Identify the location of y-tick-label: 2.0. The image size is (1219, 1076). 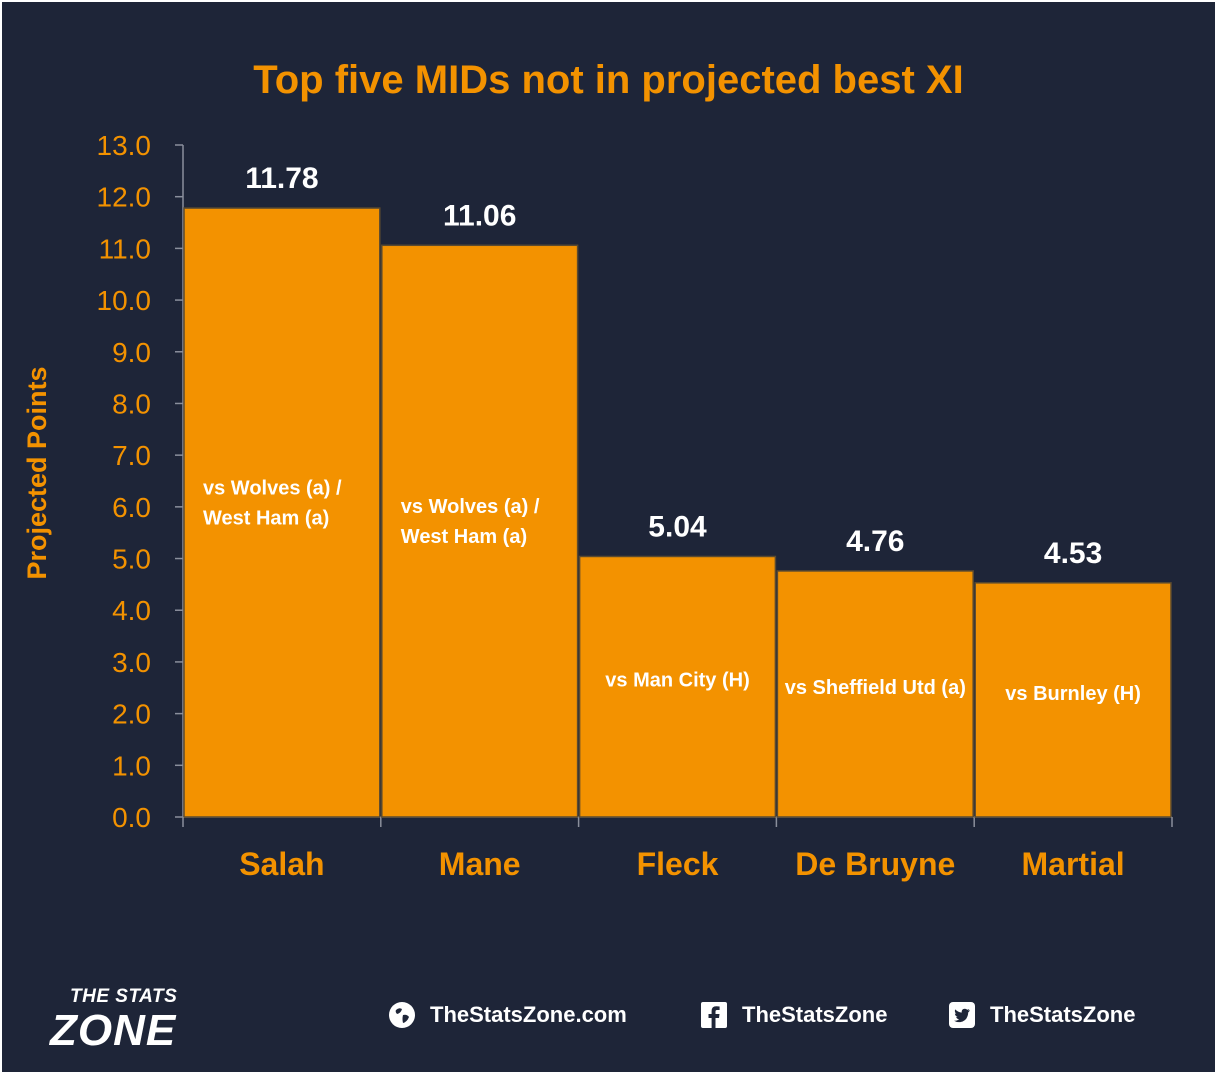
(131, 714).